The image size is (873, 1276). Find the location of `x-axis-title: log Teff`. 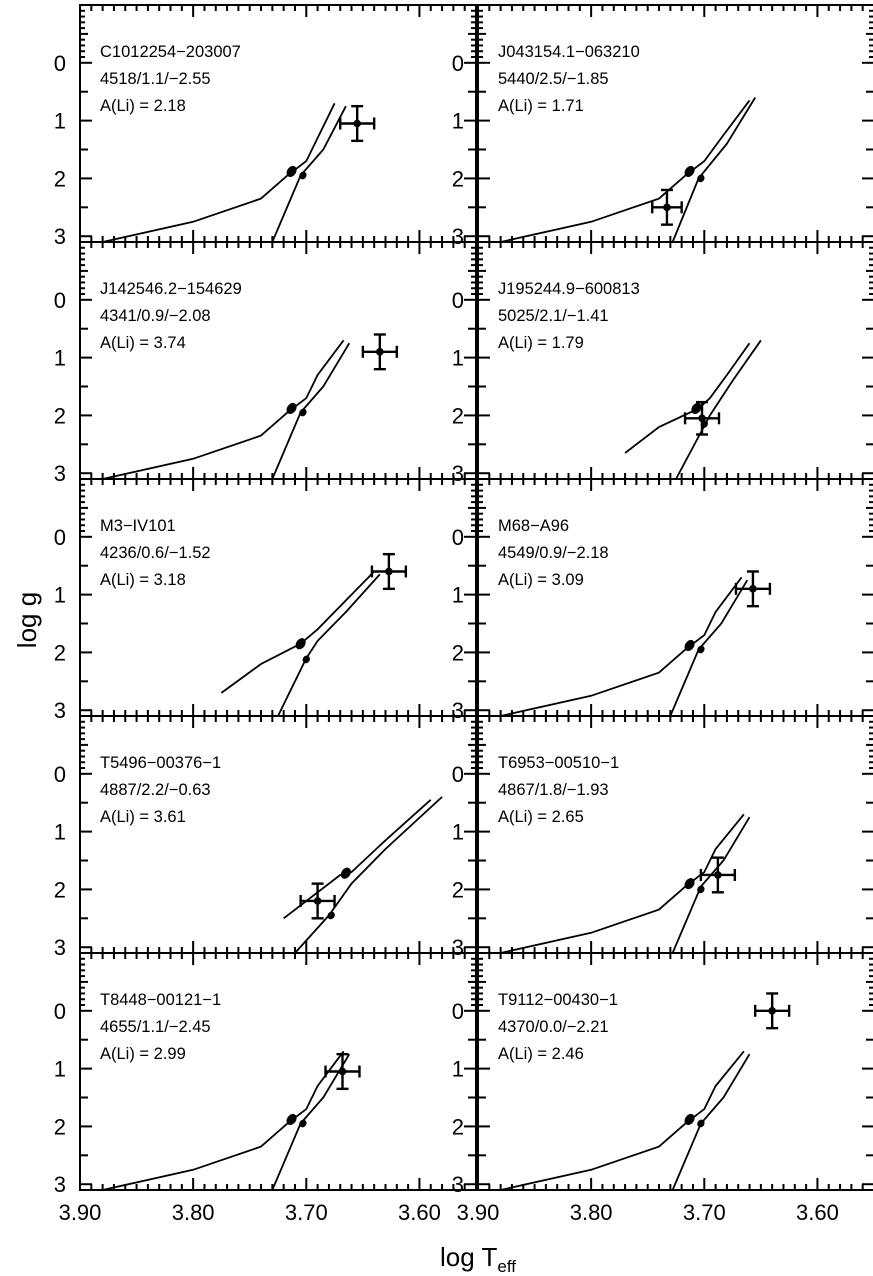

x-axis-title: log Teff is located at coordinates (478, 1259).